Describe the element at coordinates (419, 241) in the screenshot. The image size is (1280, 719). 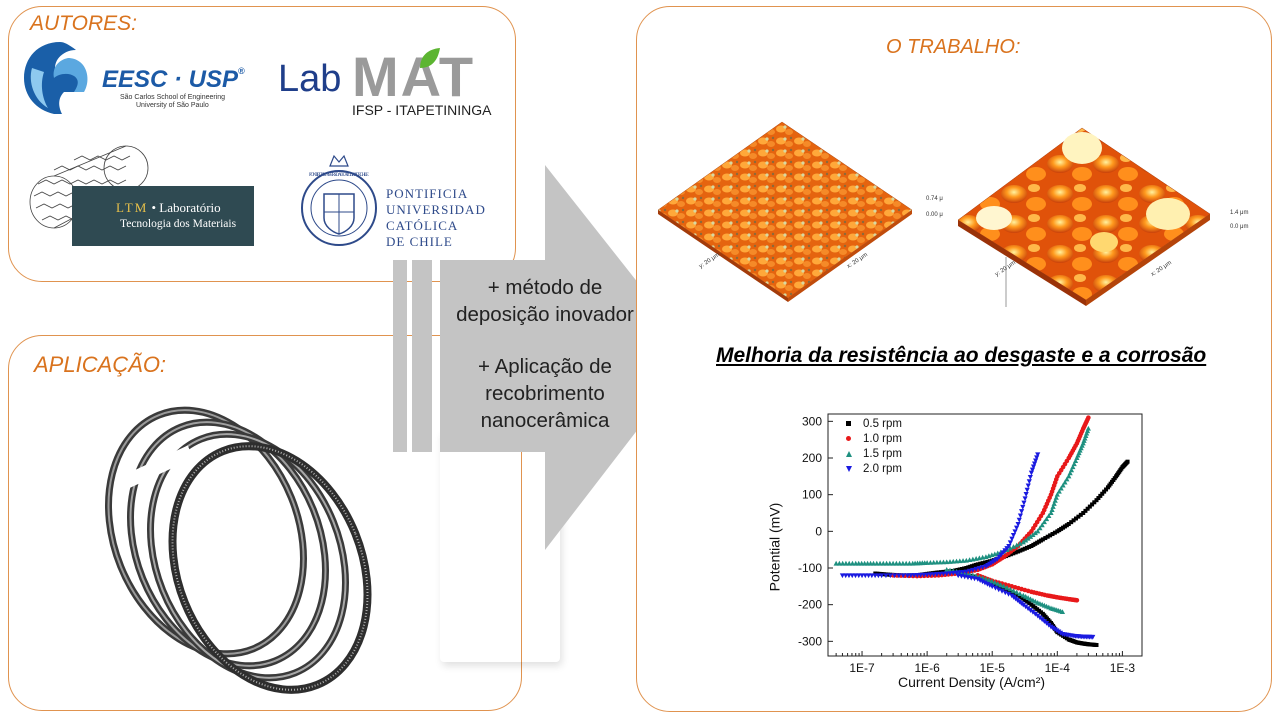
I see `puc-line4: DE CHILE` at that location.